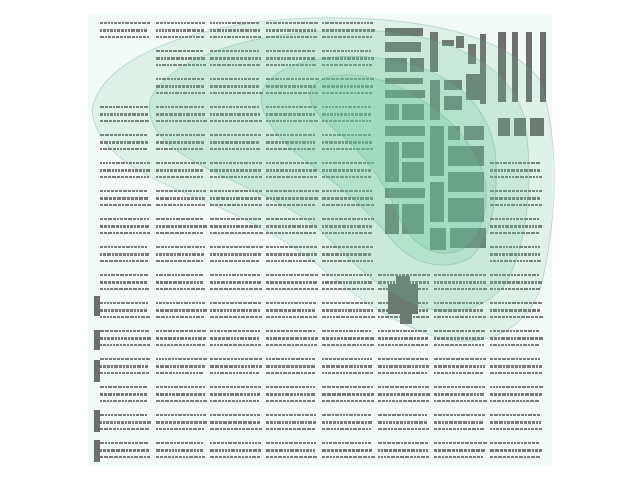 Image resolution: width=640 pixels, height=480 pixels. What do you see at coordinates (396, 65) in the screenshot?
I see `large-building` at bounding box center [396, 65].